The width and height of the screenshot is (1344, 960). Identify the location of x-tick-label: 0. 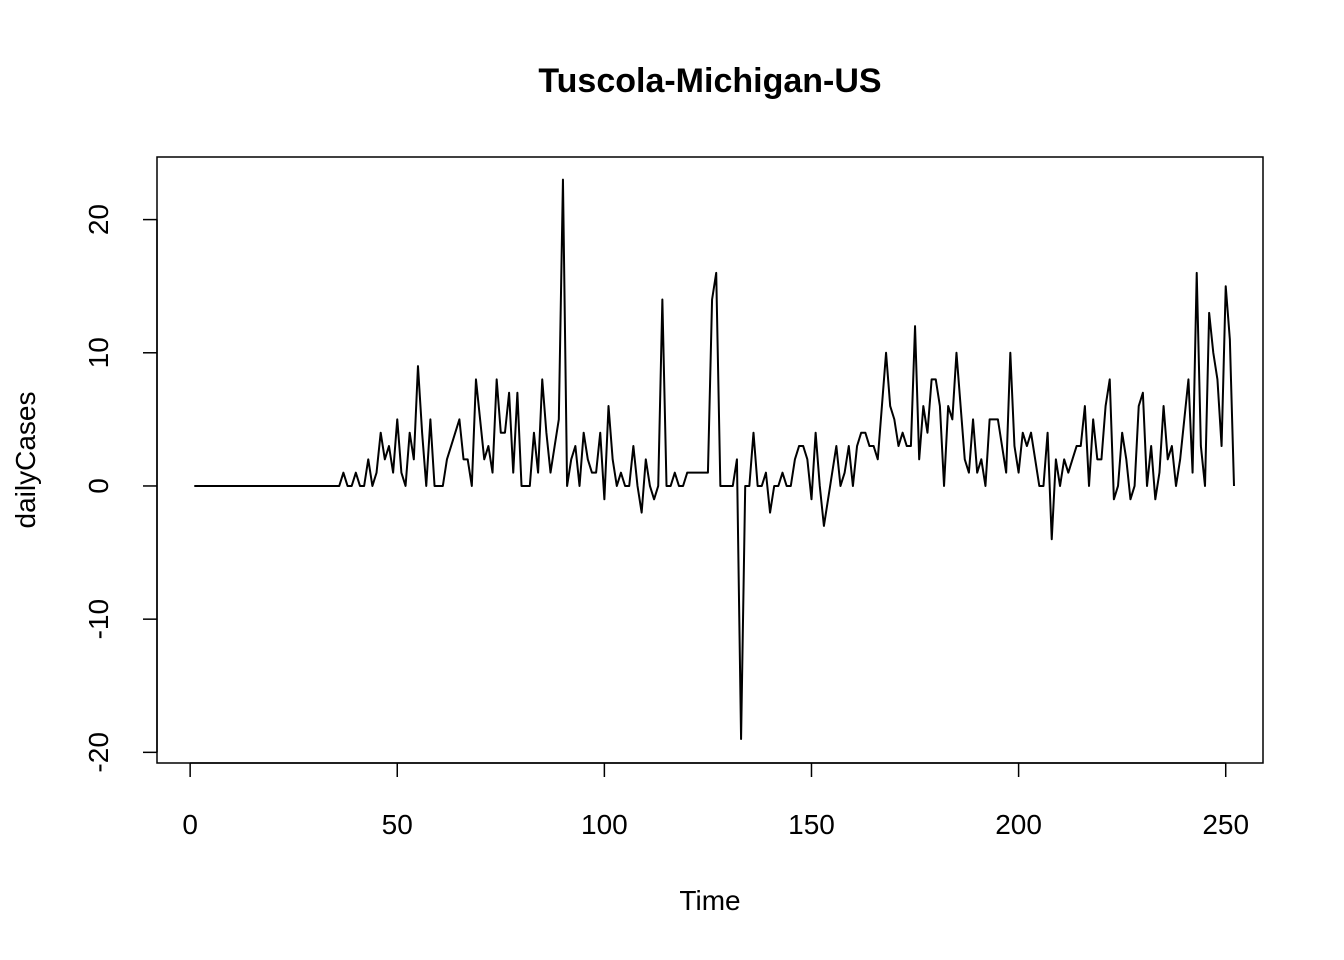
(190, 824).